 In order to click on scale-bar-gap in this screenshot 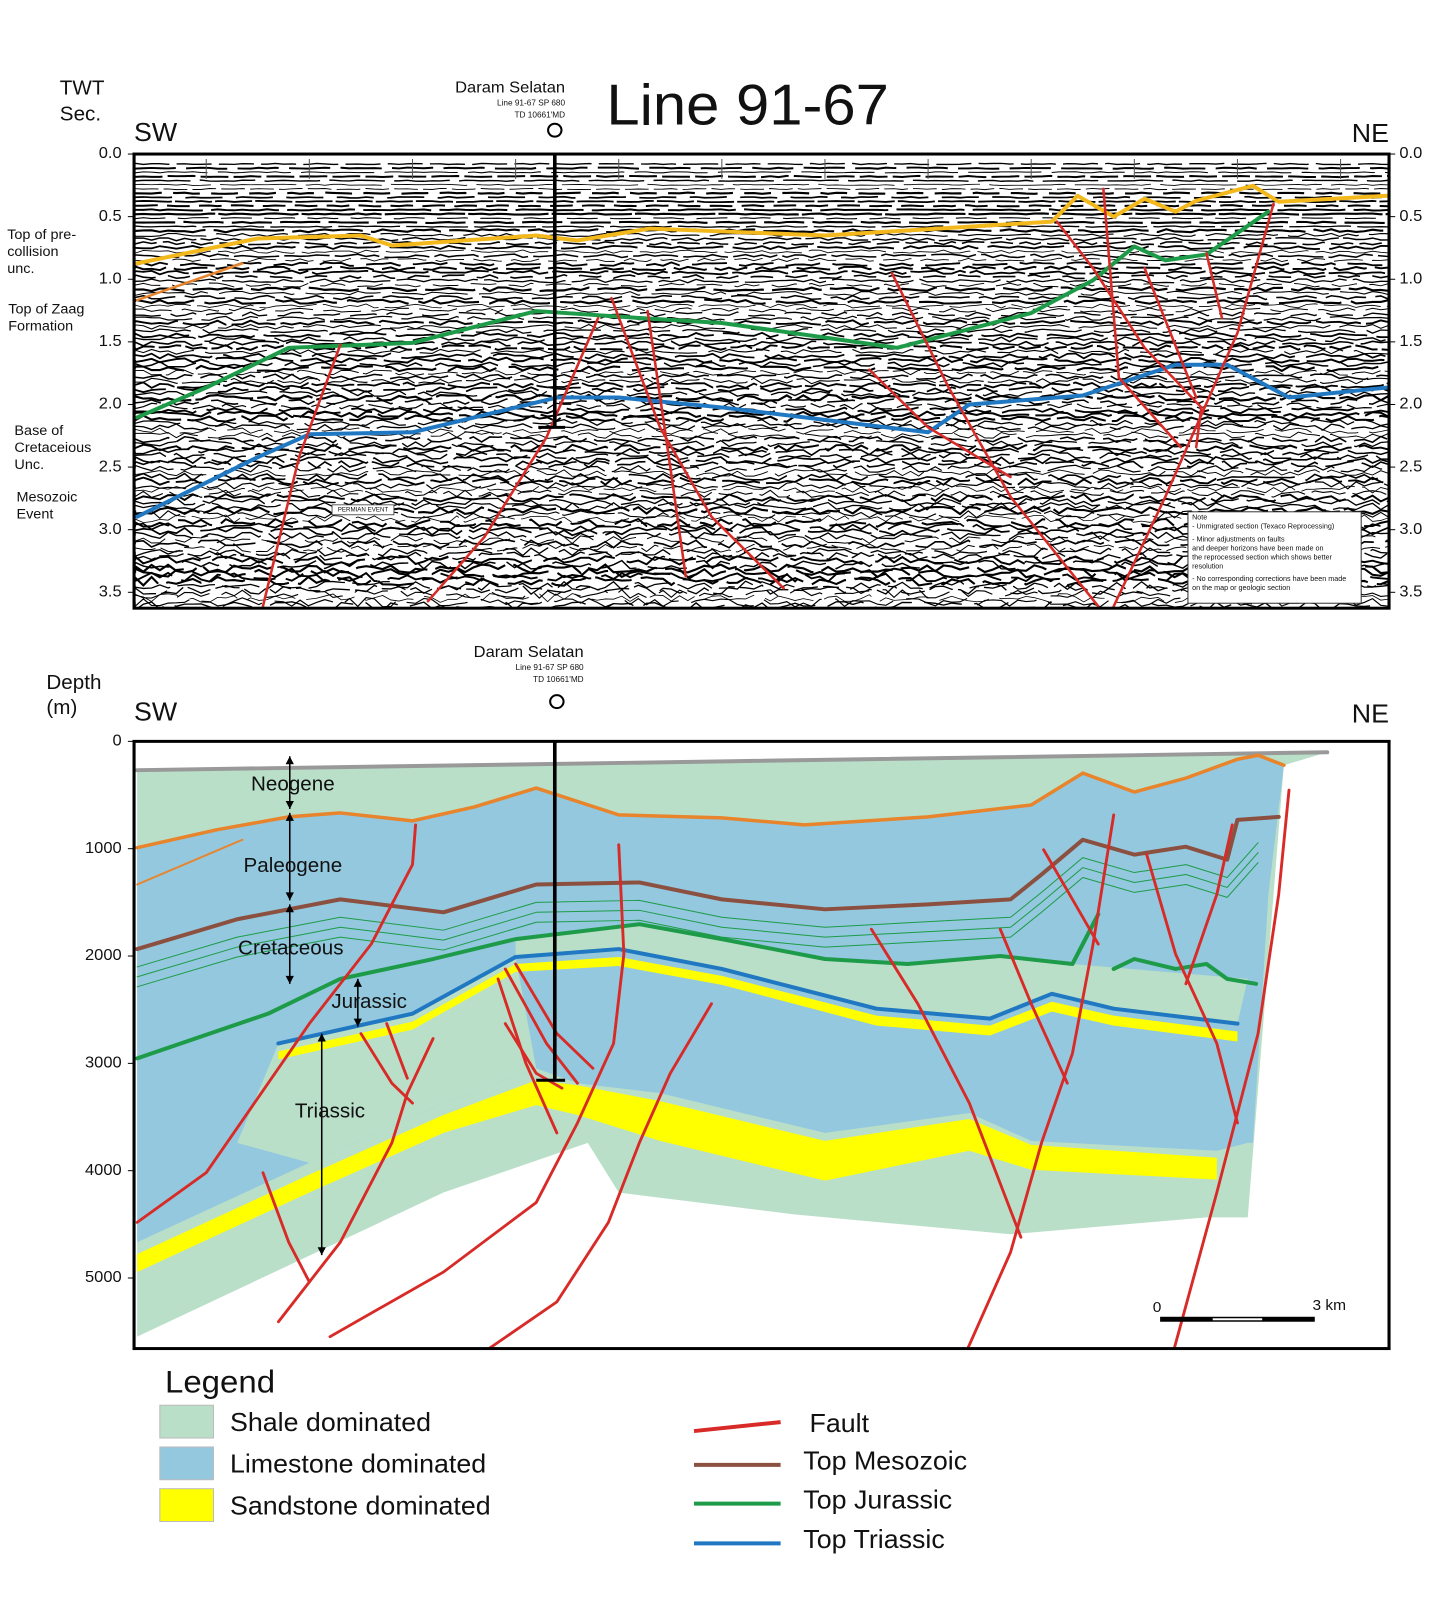, I will do `click(1237, 1319)`.